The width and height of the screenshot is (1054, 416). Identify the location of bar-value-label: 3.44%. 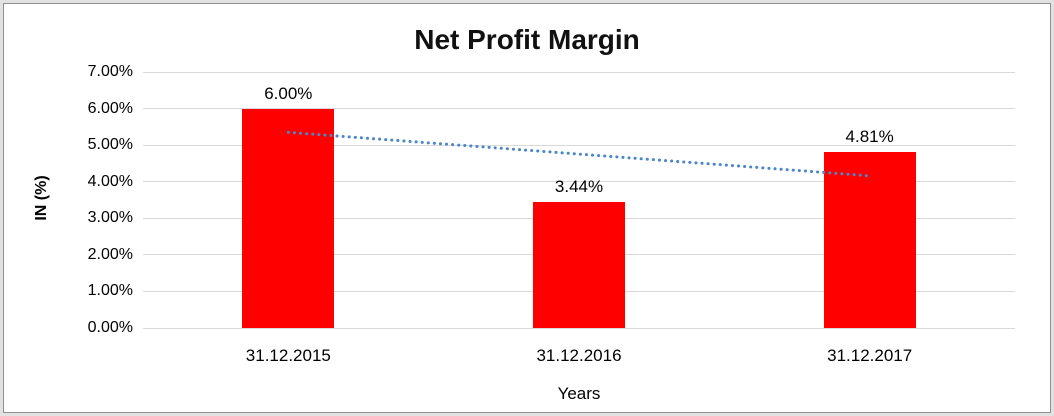
(579, 187).